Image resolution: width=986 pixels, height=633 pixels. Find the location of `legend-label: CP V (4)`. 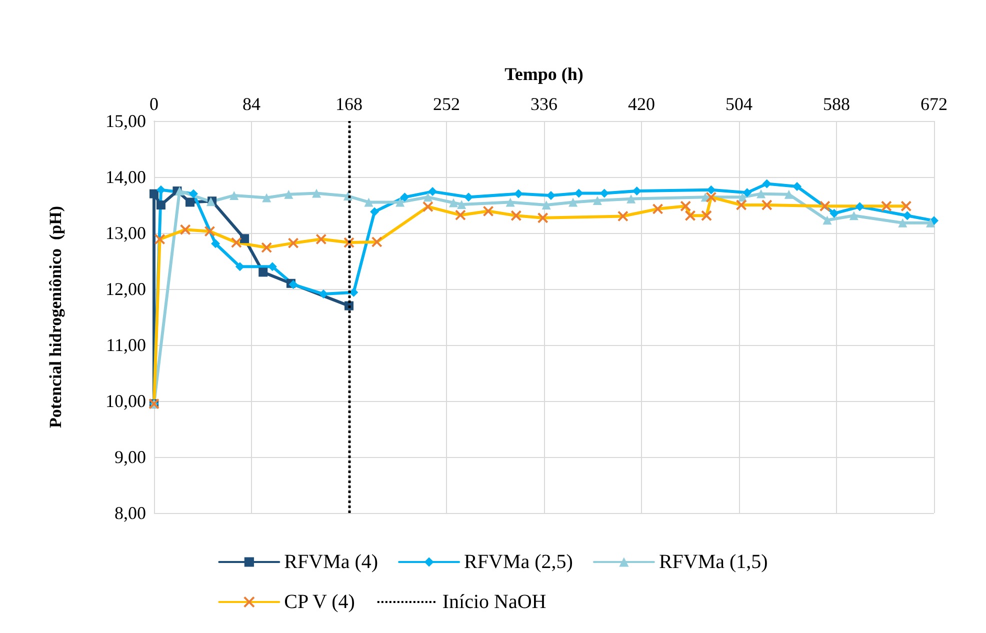

legend-label: CP V (4) is located at coordinates (319, 602).